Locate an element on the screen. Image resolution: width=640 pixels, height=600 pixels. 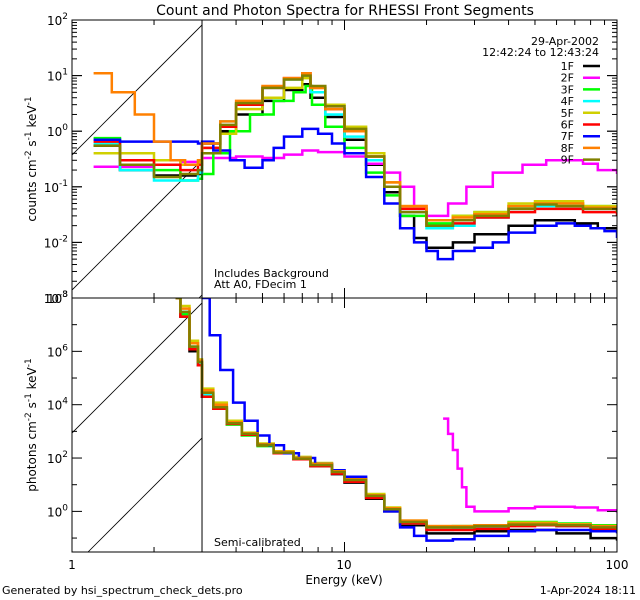
y-tick-label: 10⁸ is located at coordinates (57, 298).